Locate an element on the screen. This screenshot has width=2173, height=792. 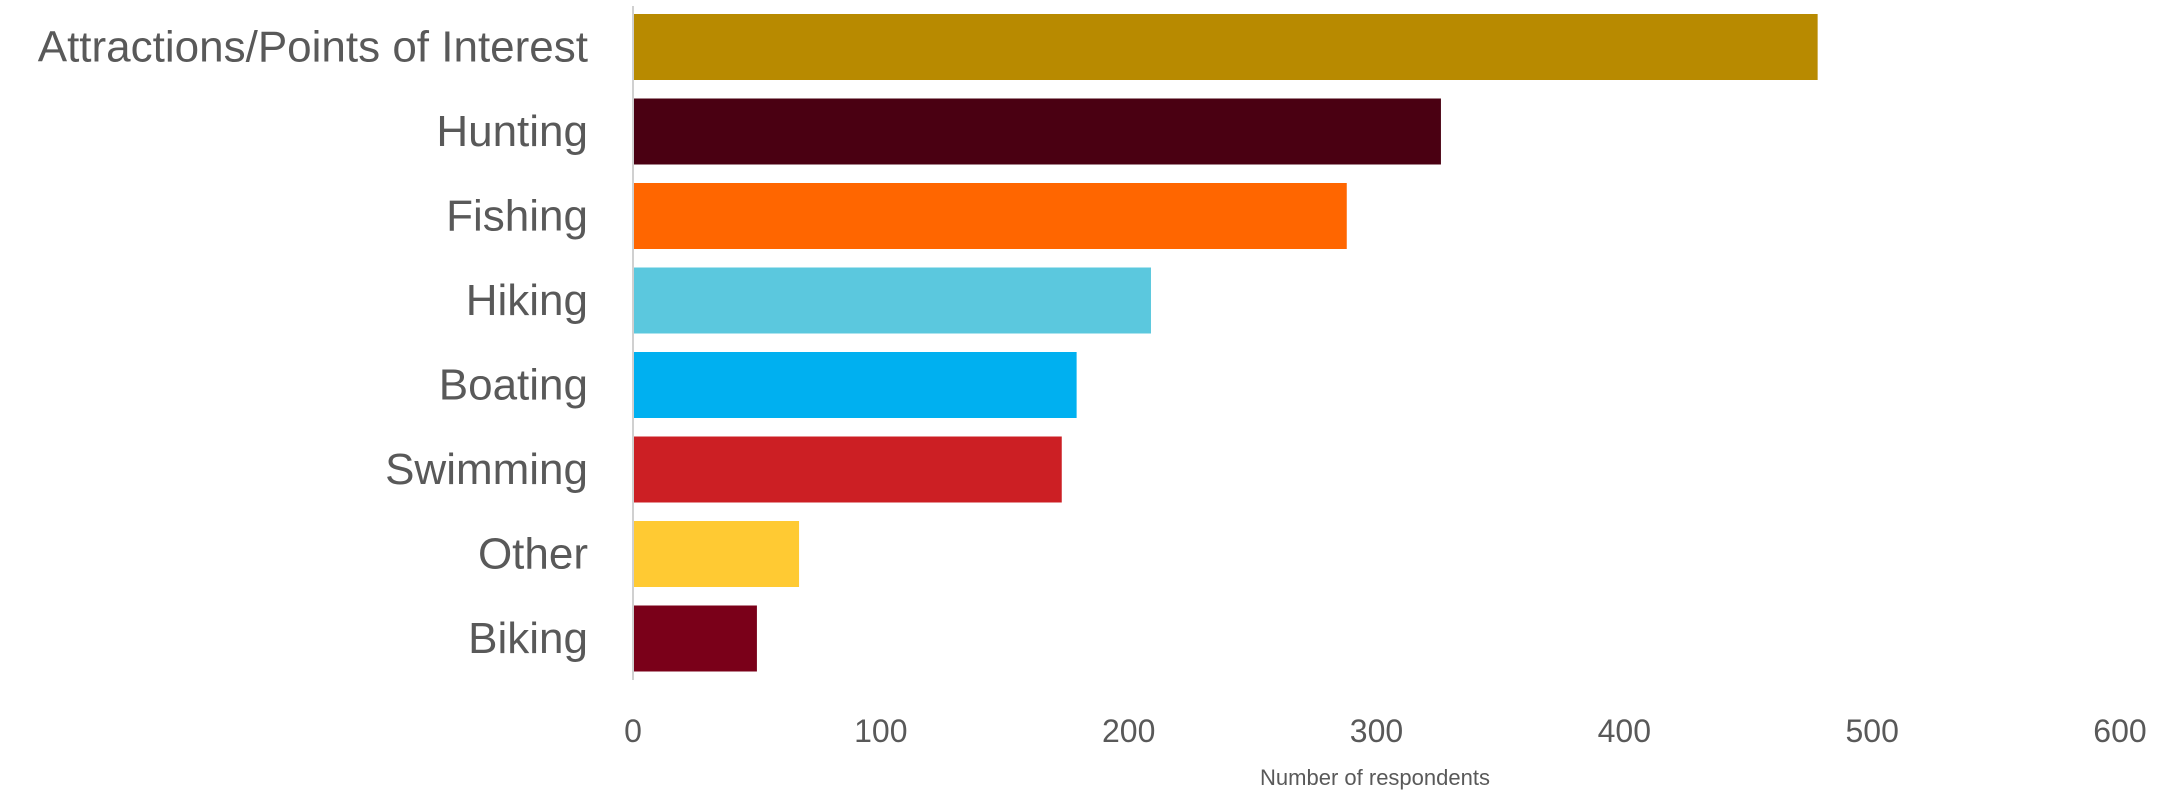
bar-other is located at coordinates (716, 554).